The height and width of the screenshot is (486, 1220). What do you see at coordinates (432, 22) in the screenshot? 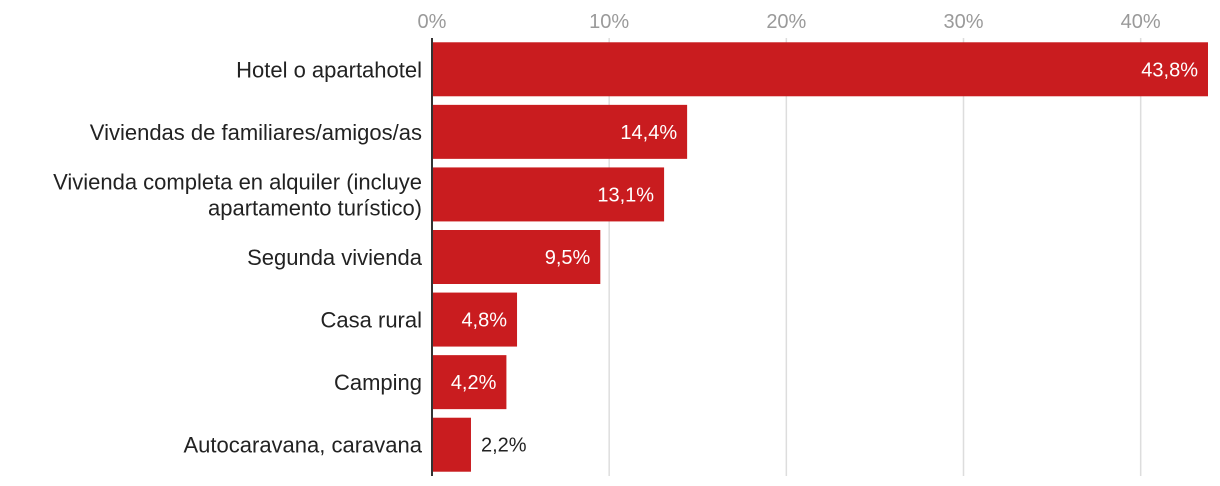
I see `x-tick-label: 0%` at bounding box center [432, 22].